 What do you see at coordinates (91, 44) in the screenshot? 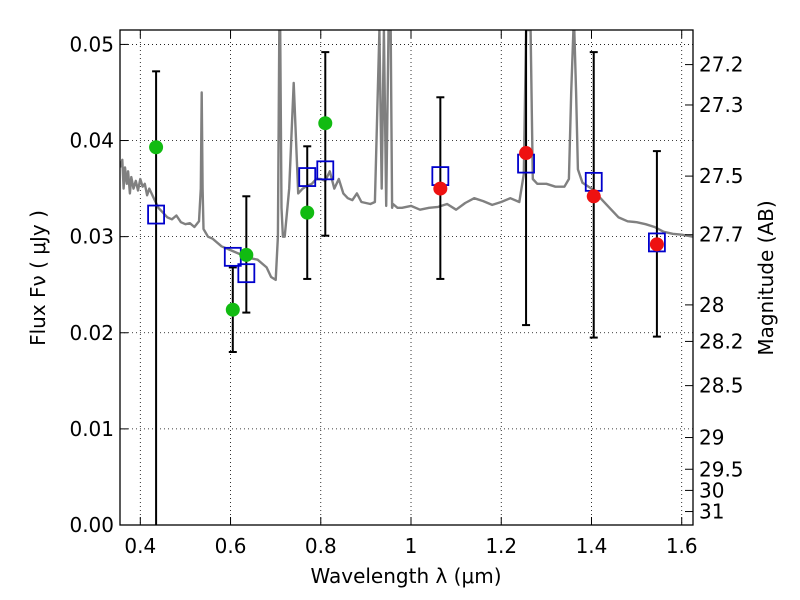
I see `y-tick-label: 0.05` at bounding box center [91, 44].